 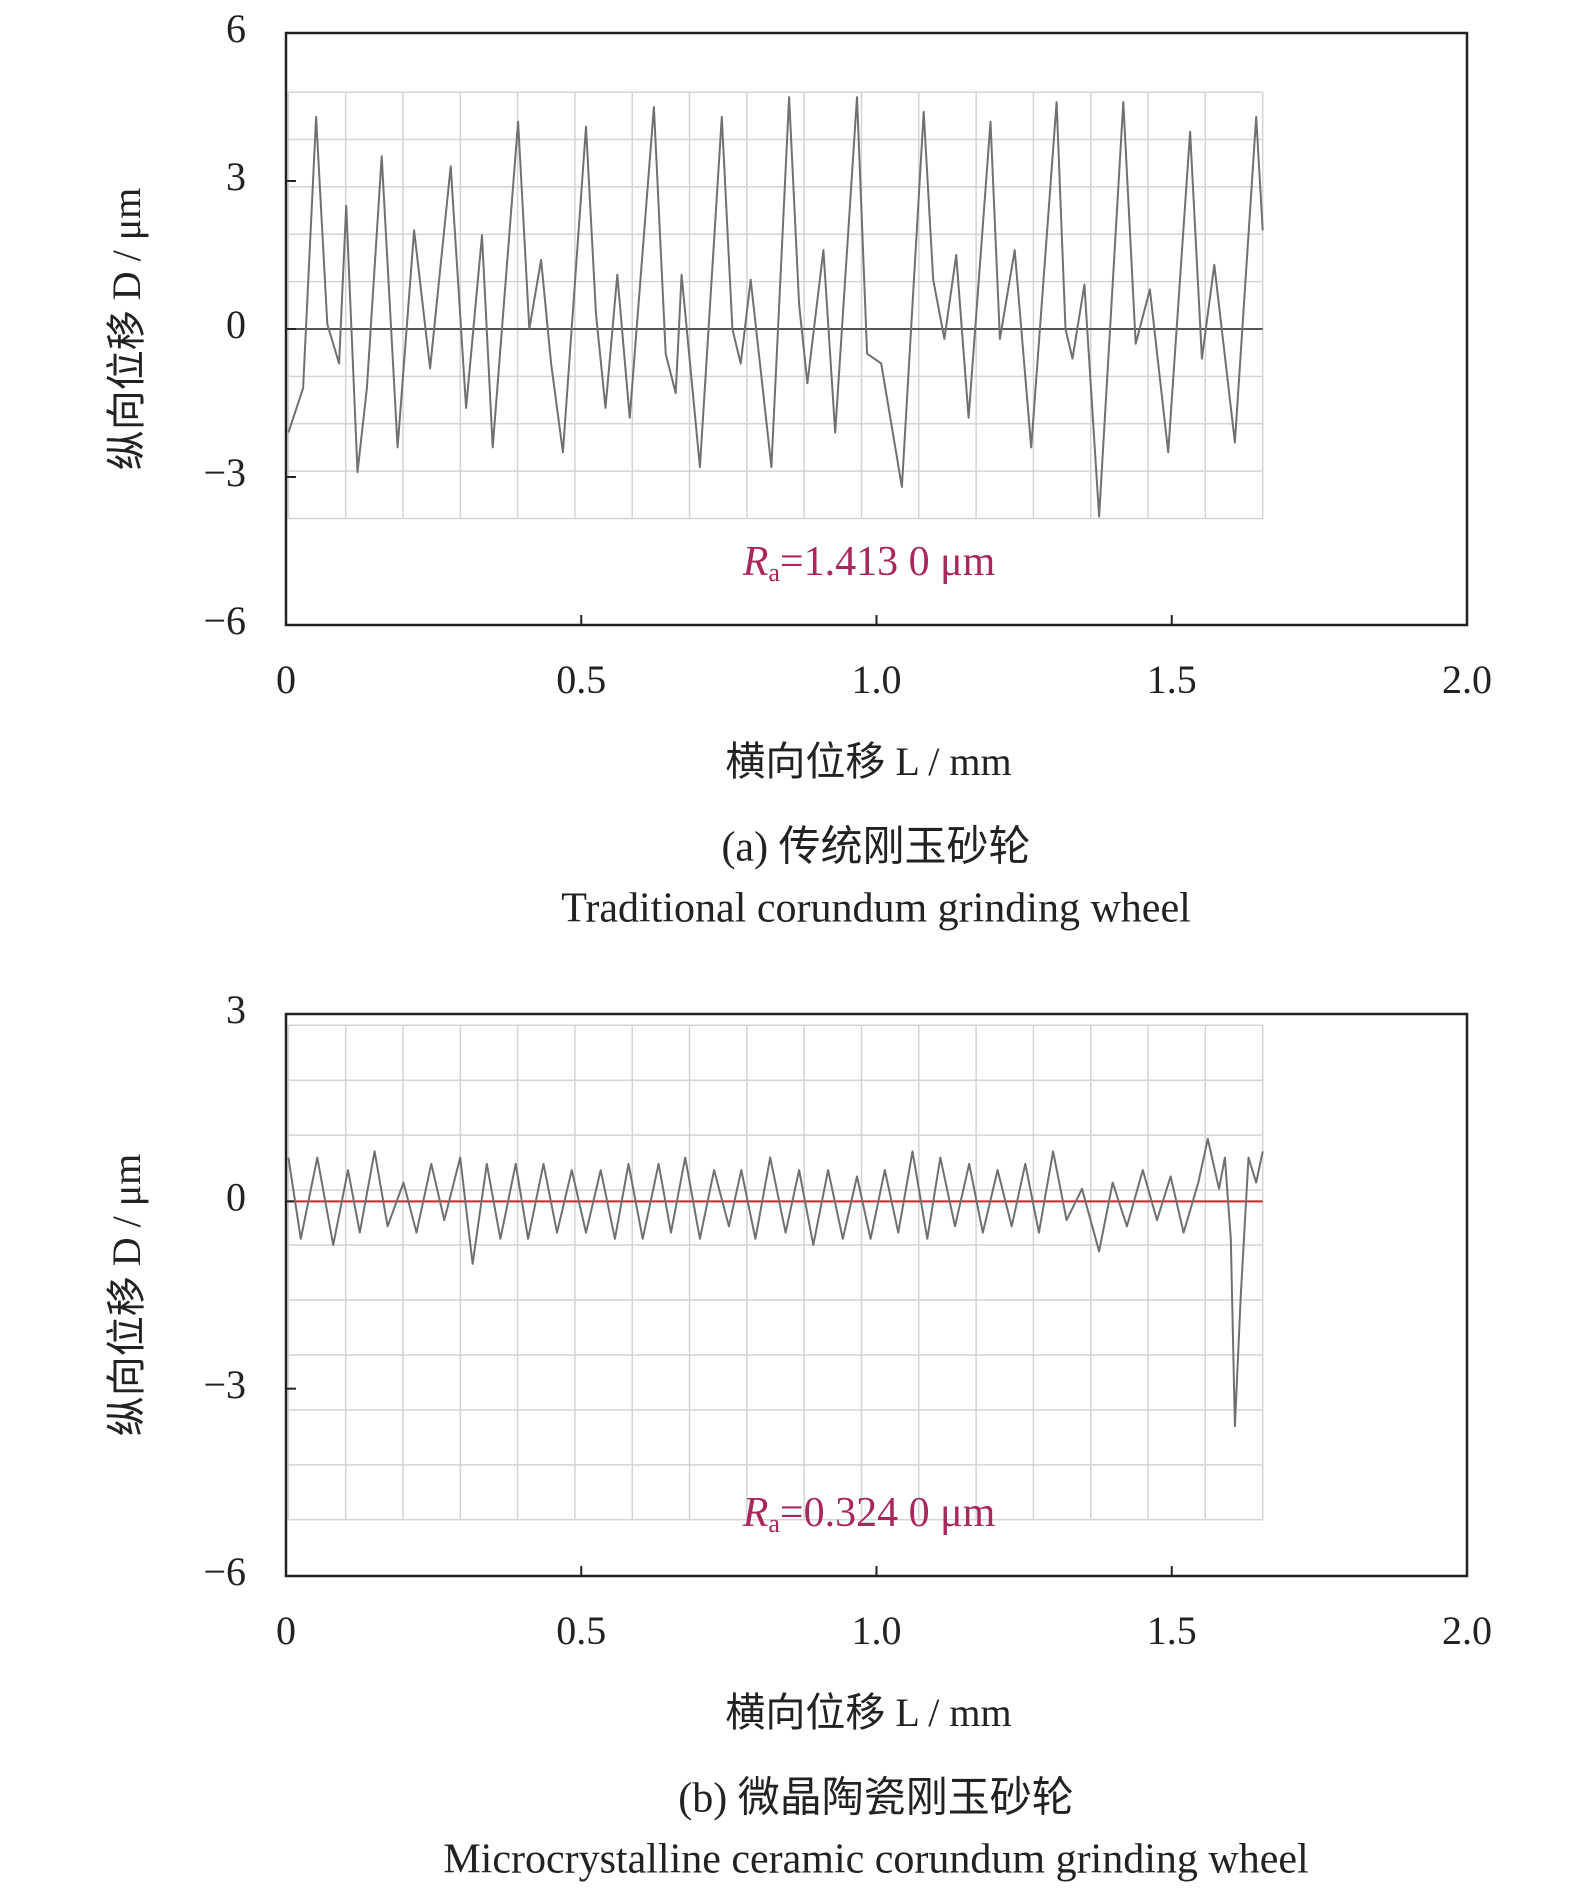 What do you see at coordinates (876, 909) in the screenshot?
I see `caption: Traditional corundum grinding wheel` at bounding box center [876, 909].